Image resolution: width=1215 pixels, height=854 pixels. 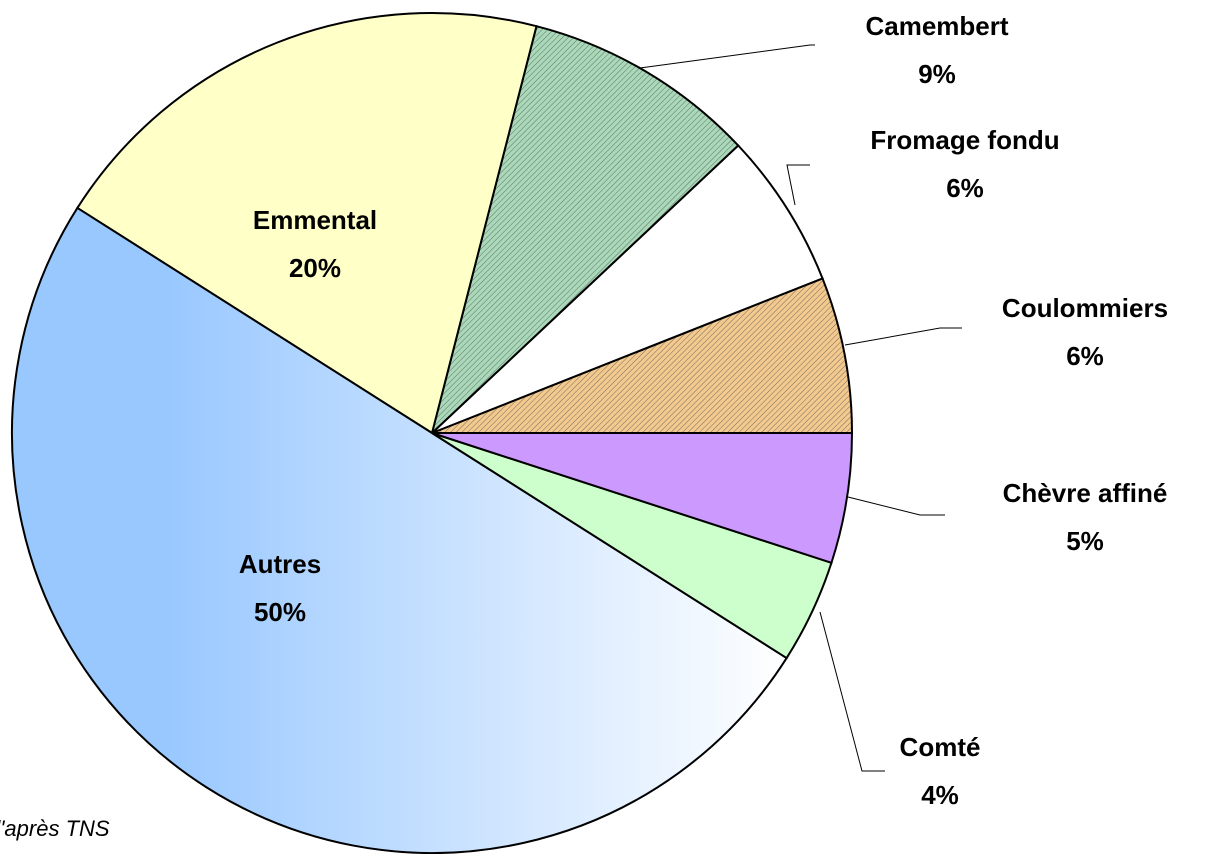 I want to click on slice-label: Fromage fondu, so click(x=964, y=140).